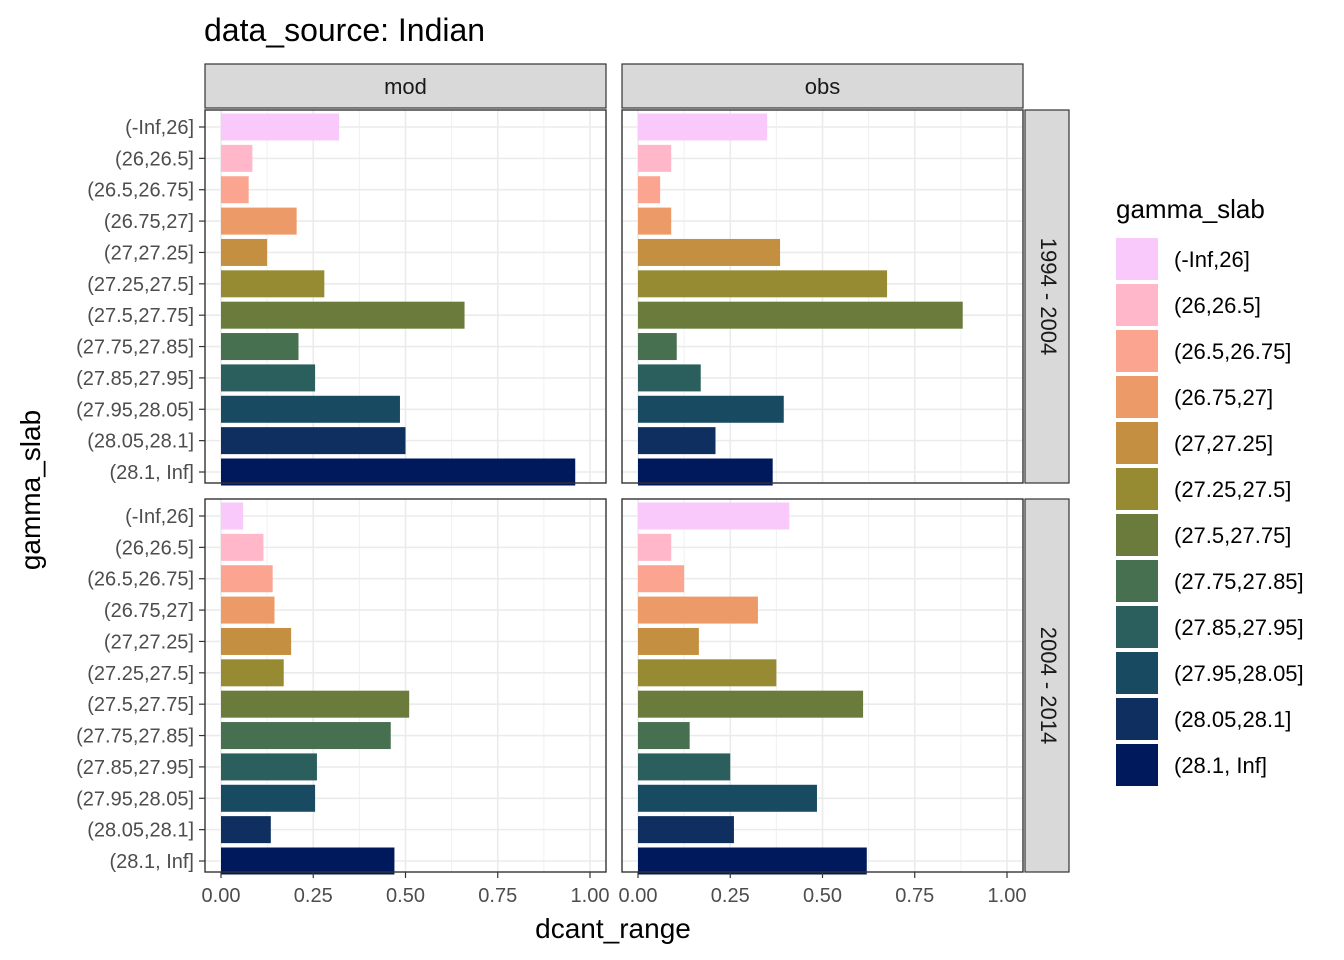  Describe the element at coordinates (1048, 685) in the screenshot. I see `facet-label-row-2: 2004 - 2014` at that location.